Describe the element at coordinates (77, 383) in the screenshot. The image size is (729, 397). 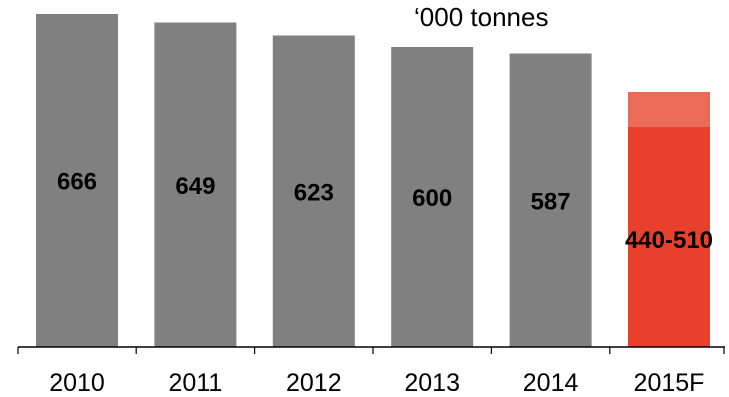
I see `x-tick-label-2010: 2010` at that location.